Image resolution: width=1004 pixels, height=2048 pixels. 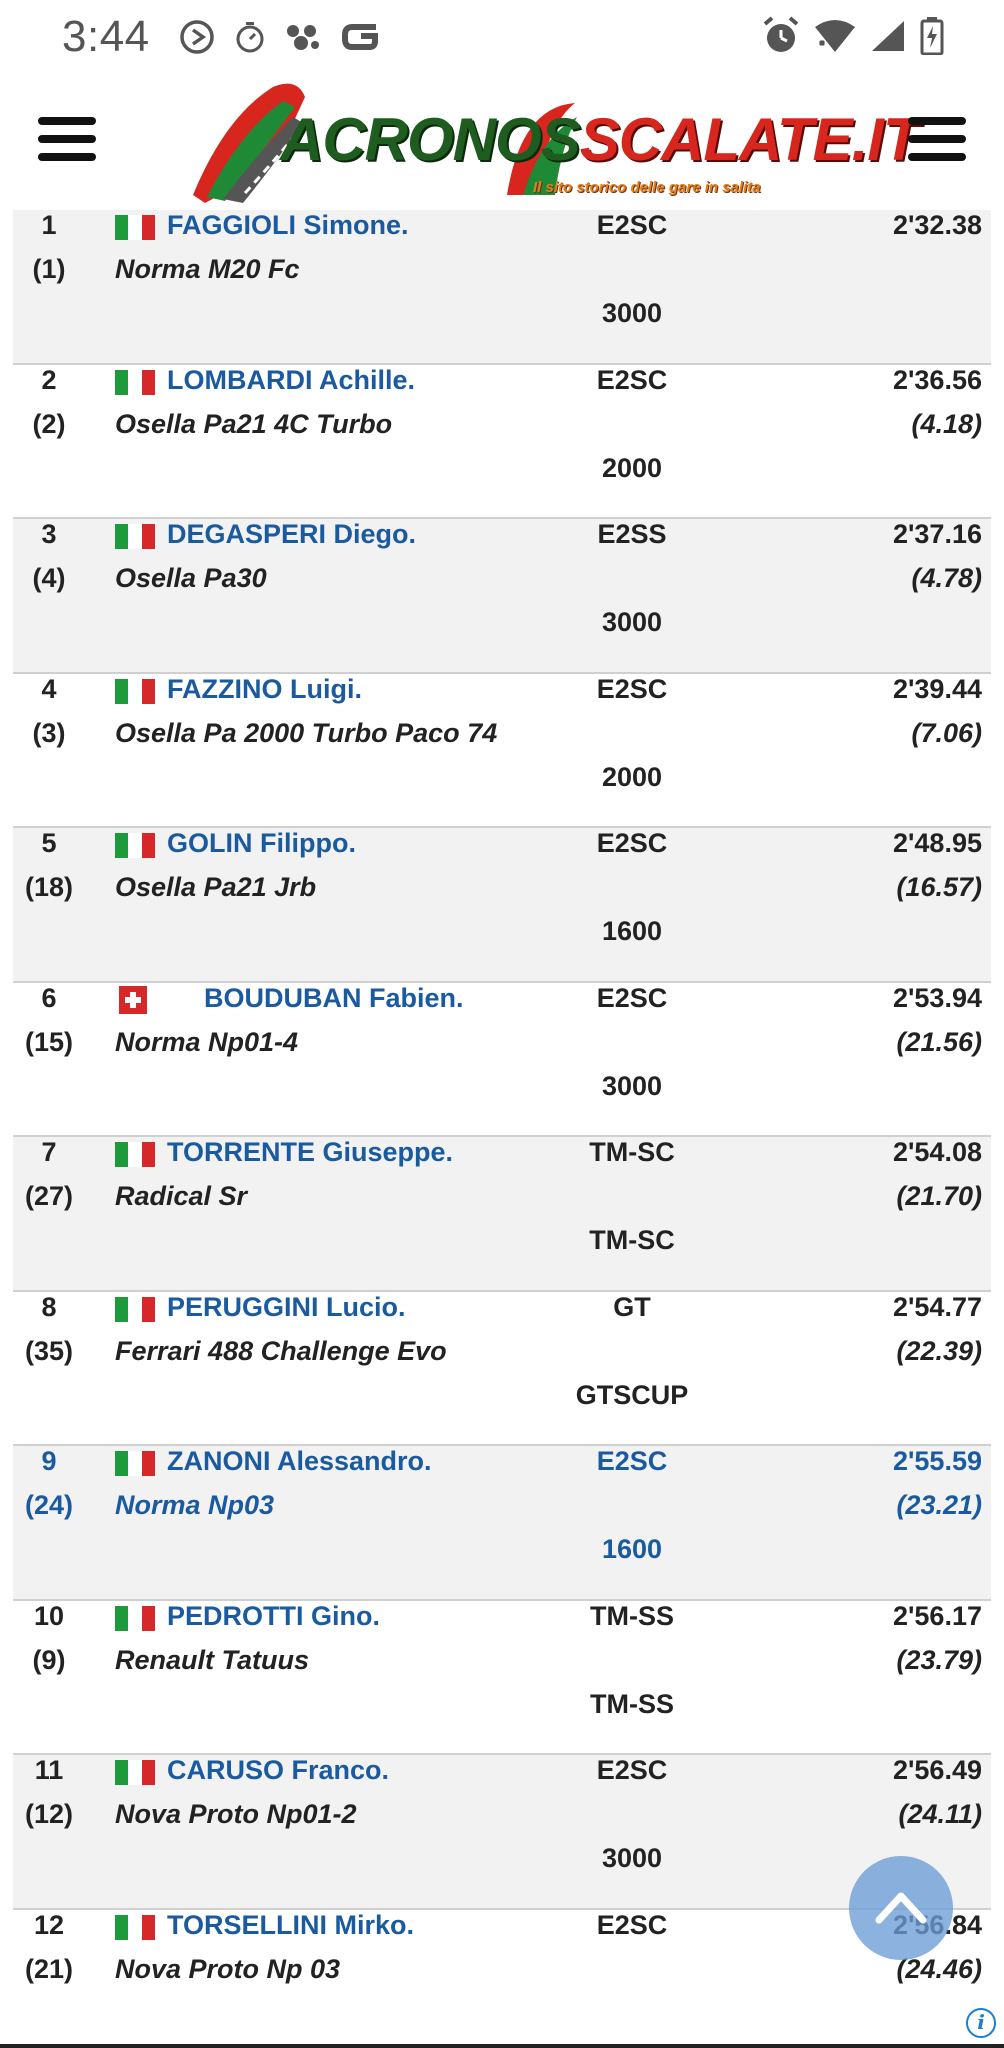 What do you see at coordinates (228, 1968) in the screenshot?
I see `car-model: Nova Proto Np 03` at bounding box center [228, 1968].